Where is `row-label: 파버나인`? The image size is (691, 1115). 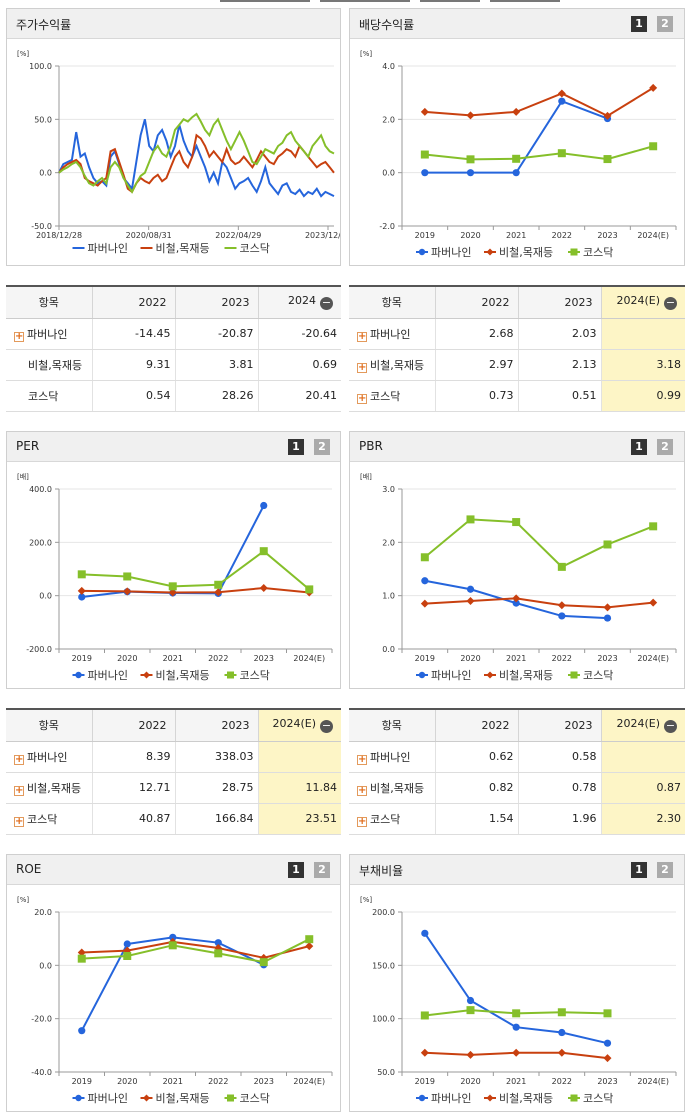 row-label: 파버나인 is located at coordinates (47, 334).